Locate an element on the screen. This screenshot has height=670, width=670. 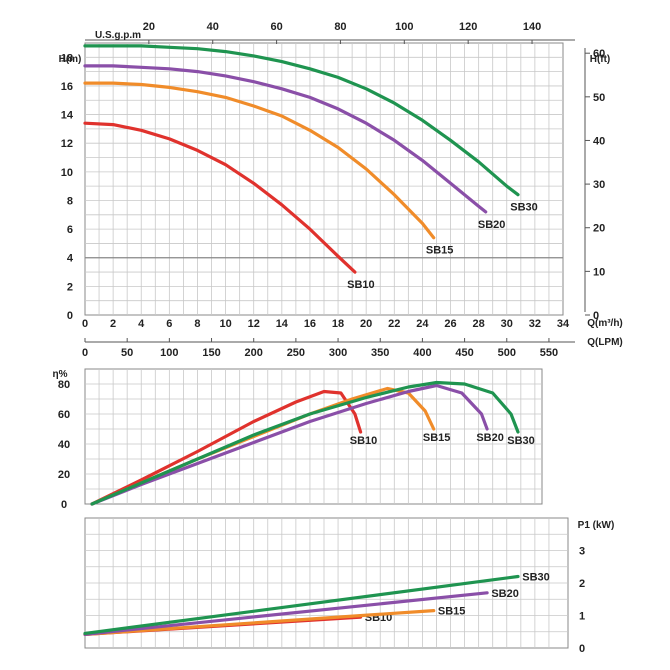
head-x-tick-label: 30 is located at coordinates (507, 324).